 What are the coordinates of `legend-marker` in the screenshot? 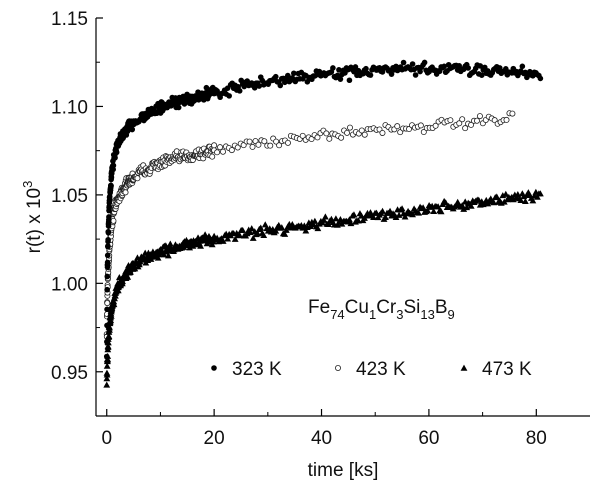 It's located at (337, 367).